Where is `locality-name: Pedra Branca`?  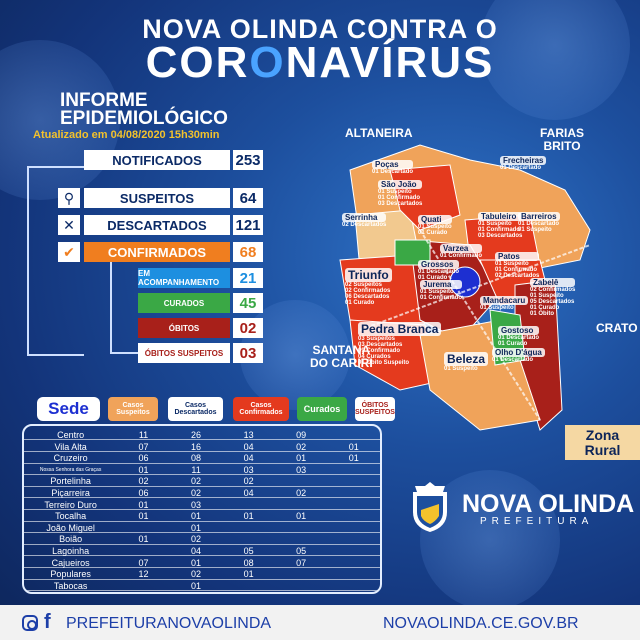
locality-name: Pedra Branca is located at coordinates (400, 329).